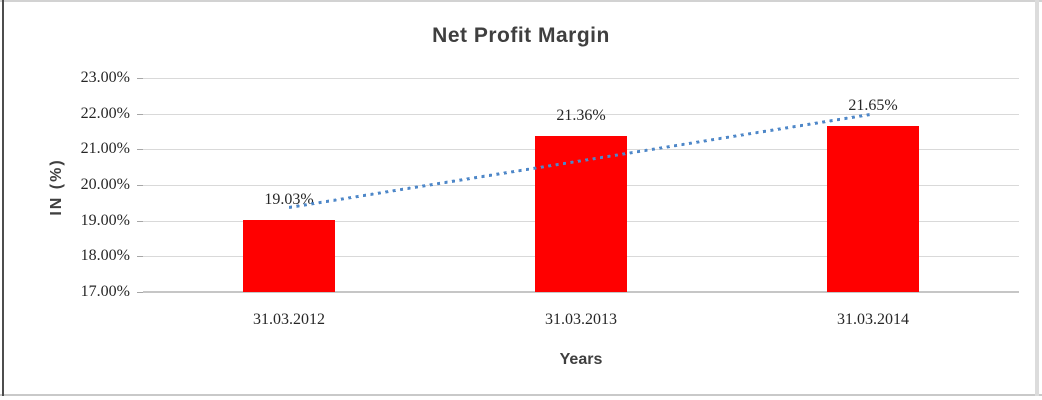 Image resolution: width=1042 pixels, height=400 pixels. What do you see at coordinates (873, 106) in the screenshot?
I see `bar-data-label: 21.65%` at bounding box center [873, 106].